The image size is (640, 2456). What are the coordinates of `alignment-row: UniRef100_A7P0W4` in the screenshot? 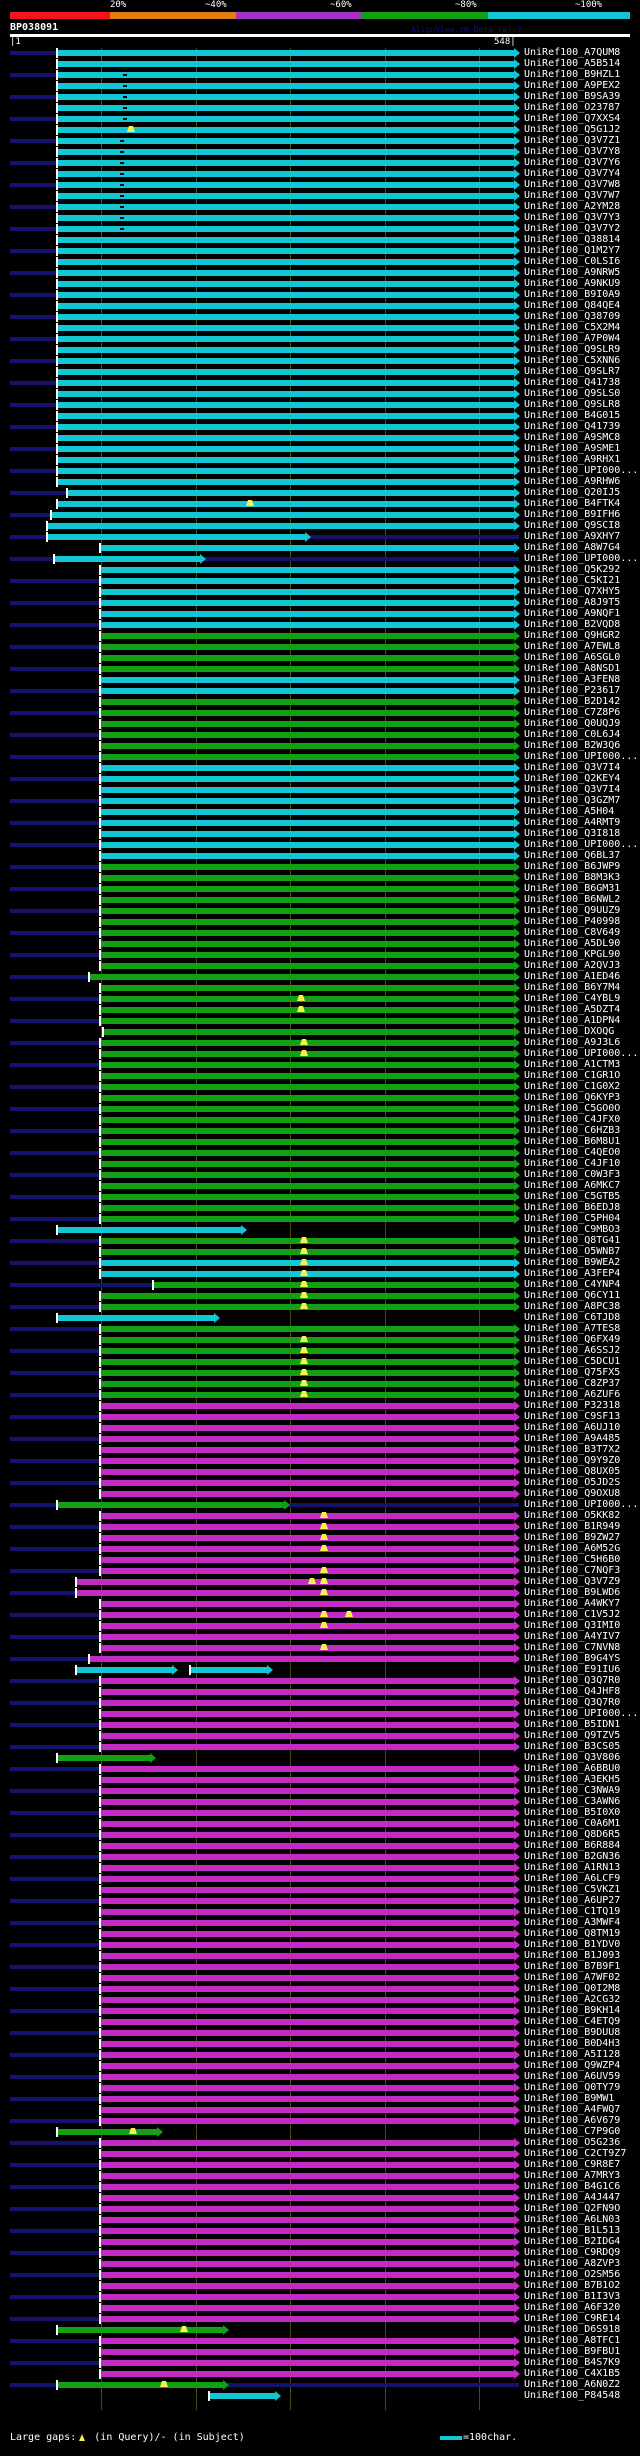 It's located at (320, 339).